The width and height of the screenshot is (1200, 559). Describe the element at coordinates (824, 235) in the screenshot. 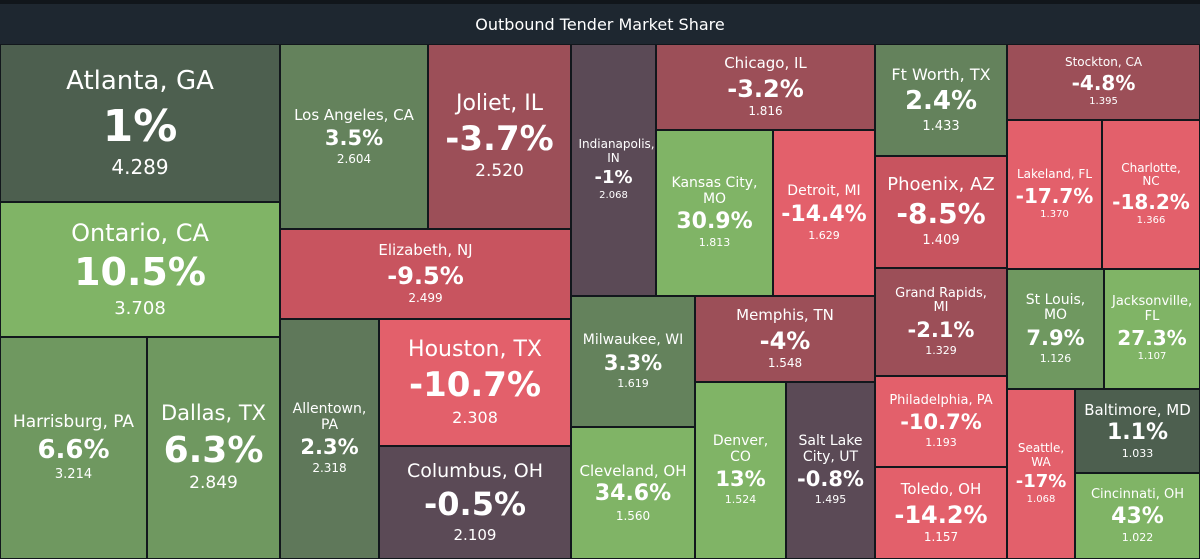

I see `tile-value: 1.629` at that location.